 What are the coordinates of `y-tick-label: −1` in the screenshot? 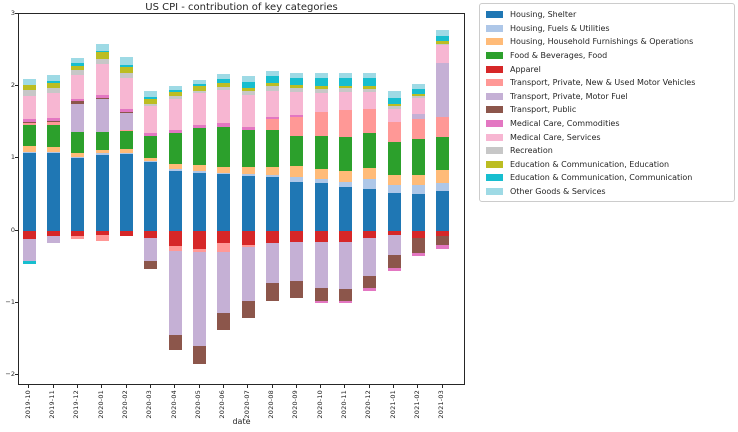 It's located at (10, 301).